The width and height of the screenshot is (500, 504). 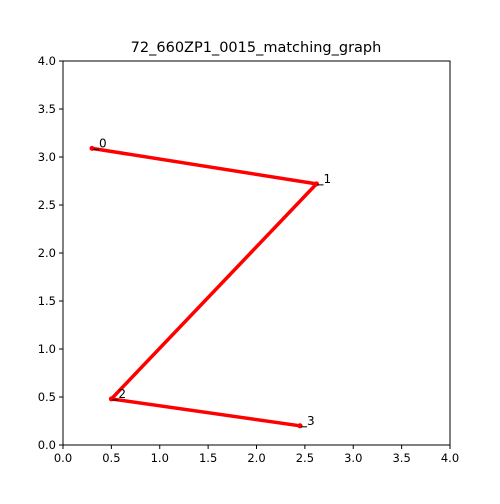 What do you see at coordinates (111, 458) in the screenshot?
I see `x-tick-label: 0.5` at bounding box center [111, 458].